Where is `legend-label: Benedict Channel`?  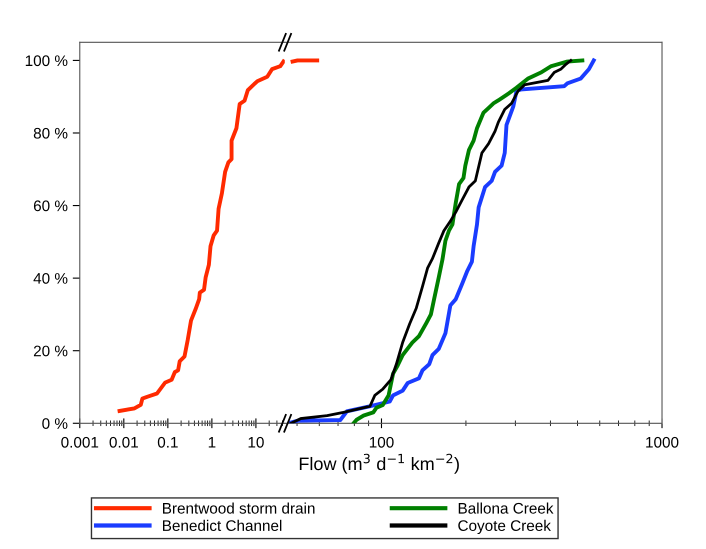 legend-label: Benedict Channel is located at coordinates (222, 526).